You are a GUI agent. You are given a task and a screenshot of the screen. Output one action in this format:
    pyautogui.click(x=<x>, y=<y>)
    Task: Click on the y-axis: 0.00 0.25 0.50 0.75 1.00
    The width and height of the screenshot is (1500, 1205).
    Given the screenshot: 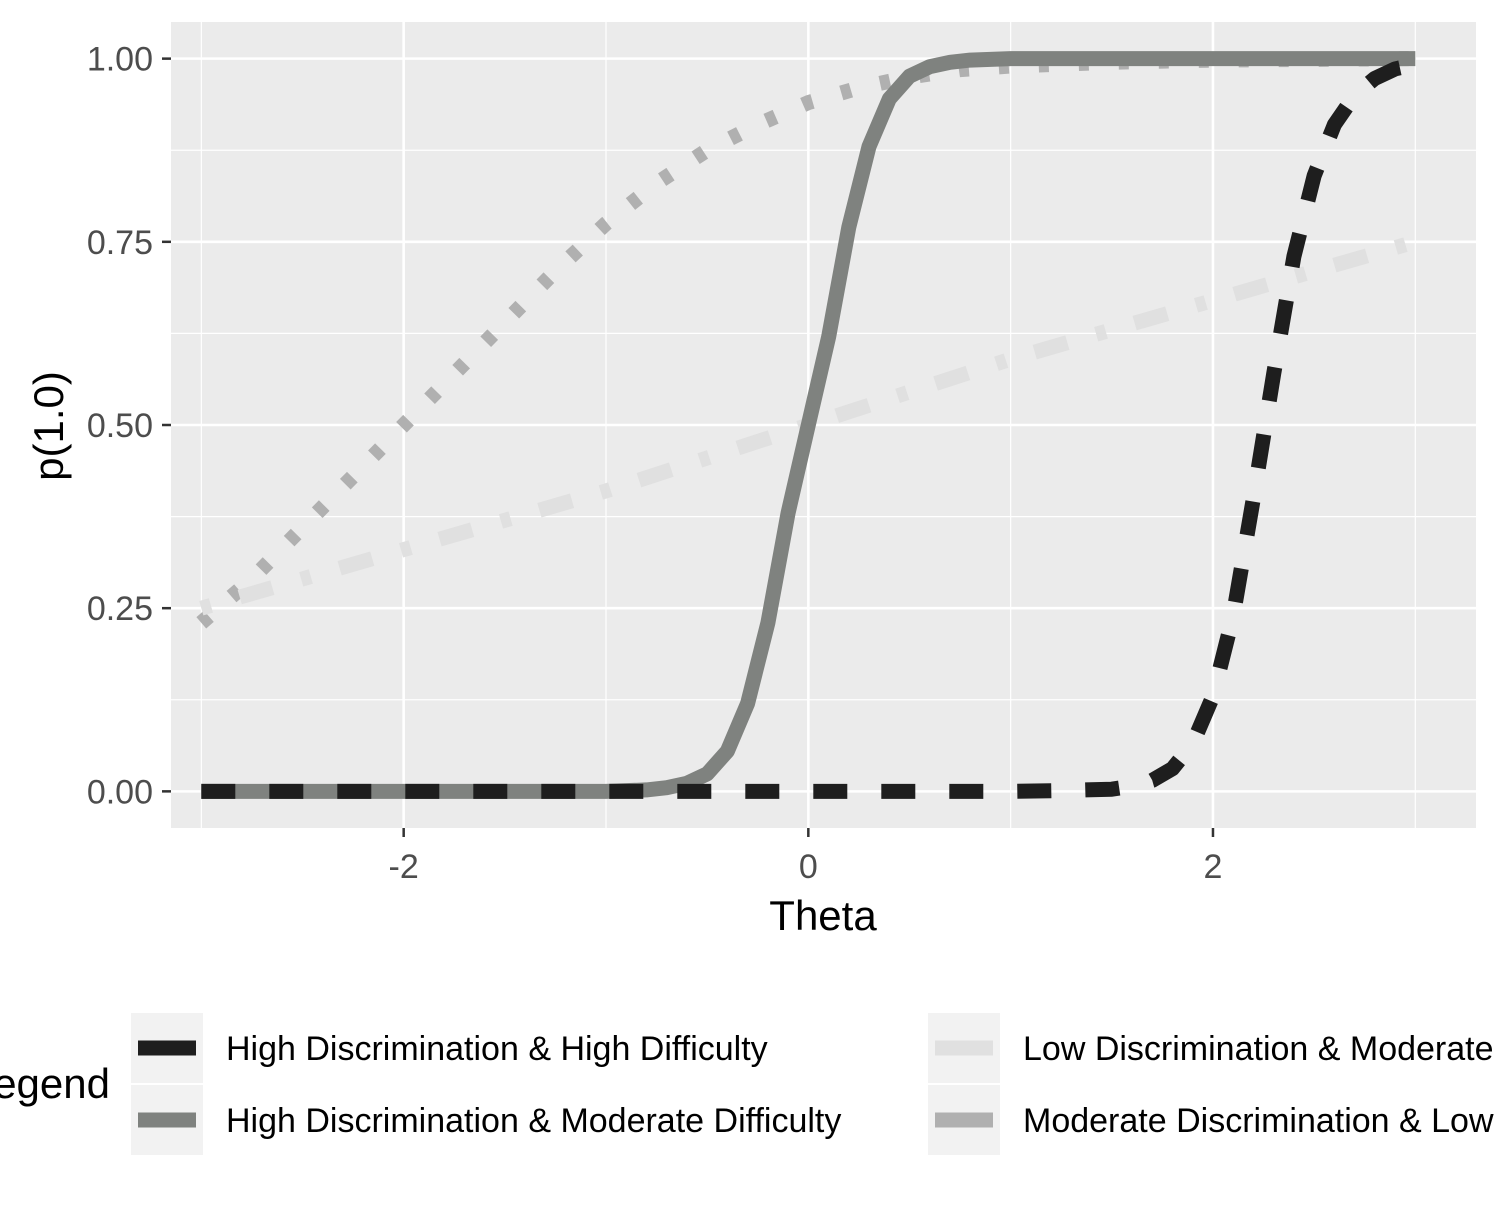 What is the action you would take?
    pyautogui.click(x=129, y=426)
    